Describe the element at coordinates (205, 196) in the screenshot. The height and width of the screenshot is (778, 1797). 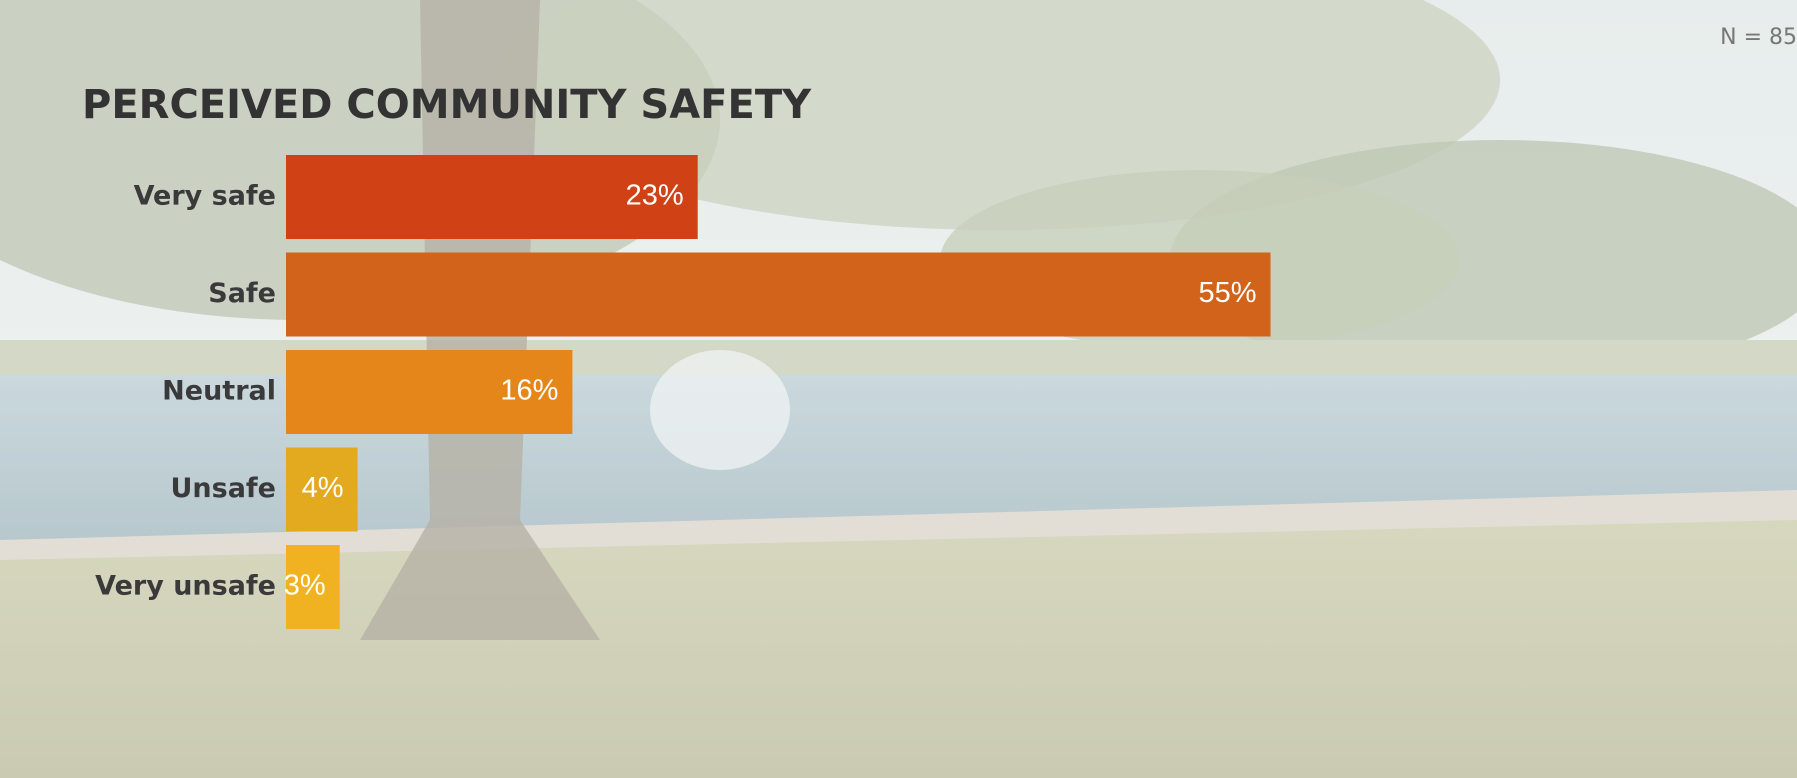
I see `category-label: Very safe` at that location.